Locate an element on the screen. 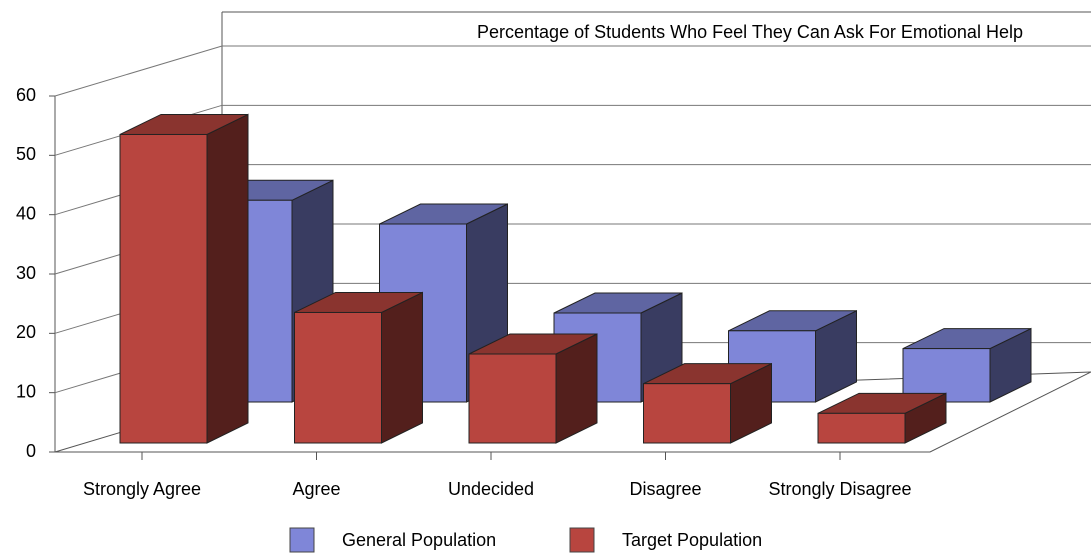 The height and width of the screenshot is (554, 1091). x-tick-label: Strongly Disagree is located at coordinates (839, 489).